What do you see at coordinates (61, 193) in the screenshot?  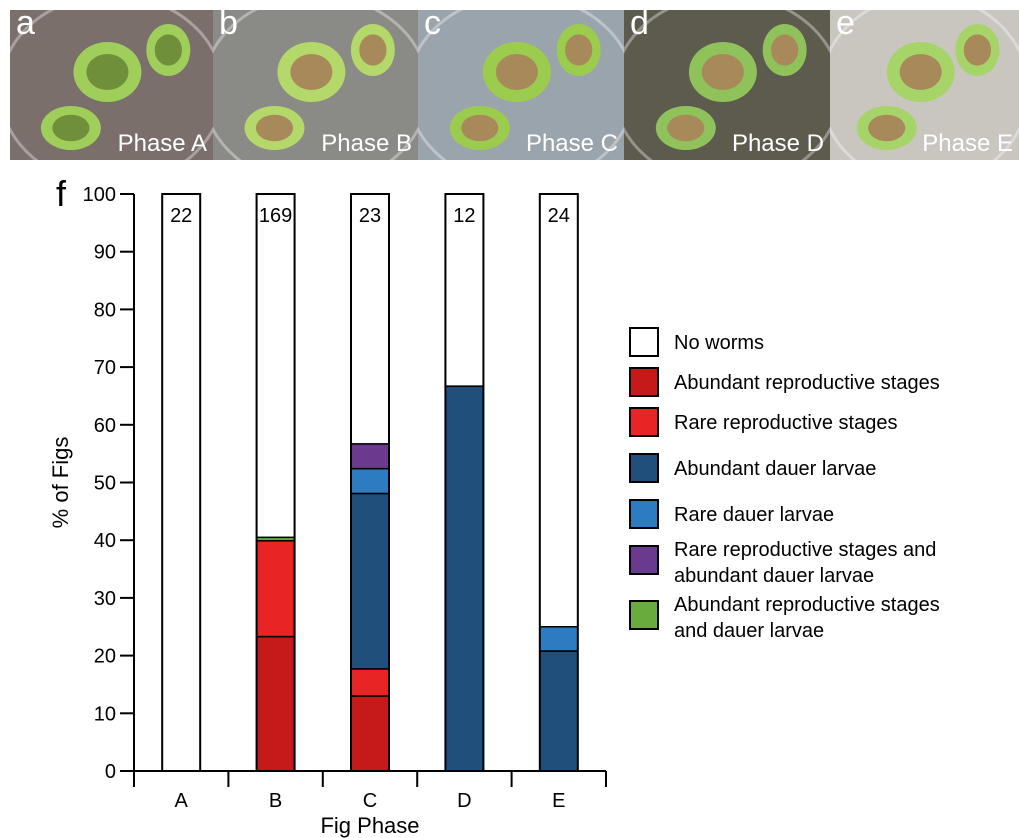 I see `panel-letter-f: f` at bounding box center [61, 193].